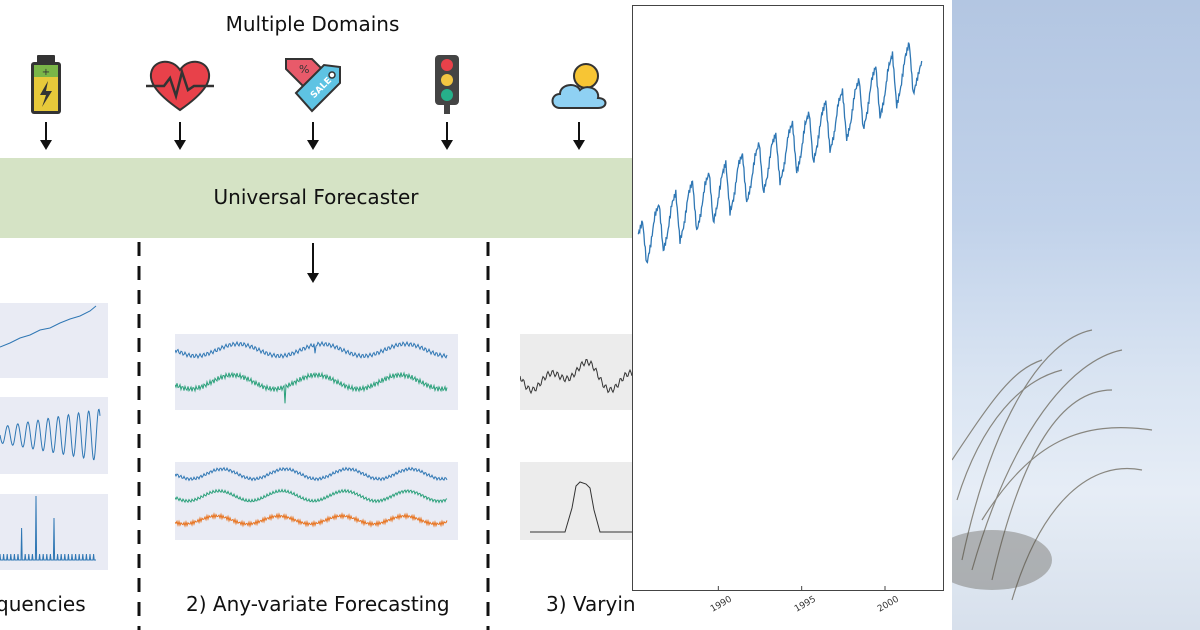  I want to click on series-line, so click(780, 153).